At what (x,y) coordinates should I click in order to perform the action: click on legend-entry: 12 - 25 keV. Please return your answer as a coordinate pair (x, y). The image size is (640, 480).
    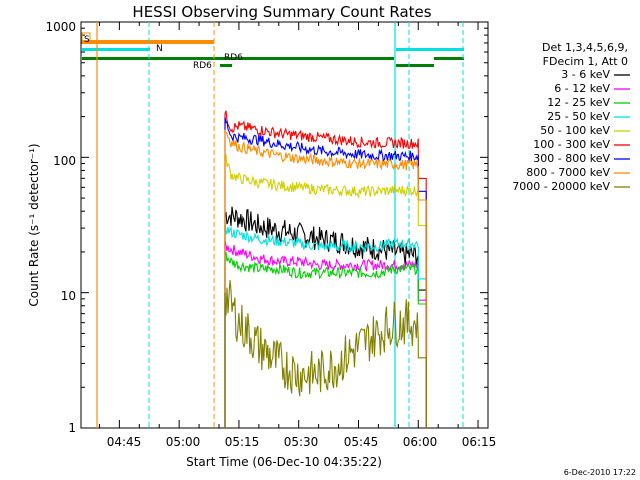
    Looking at the image, I should click on (588, 102).